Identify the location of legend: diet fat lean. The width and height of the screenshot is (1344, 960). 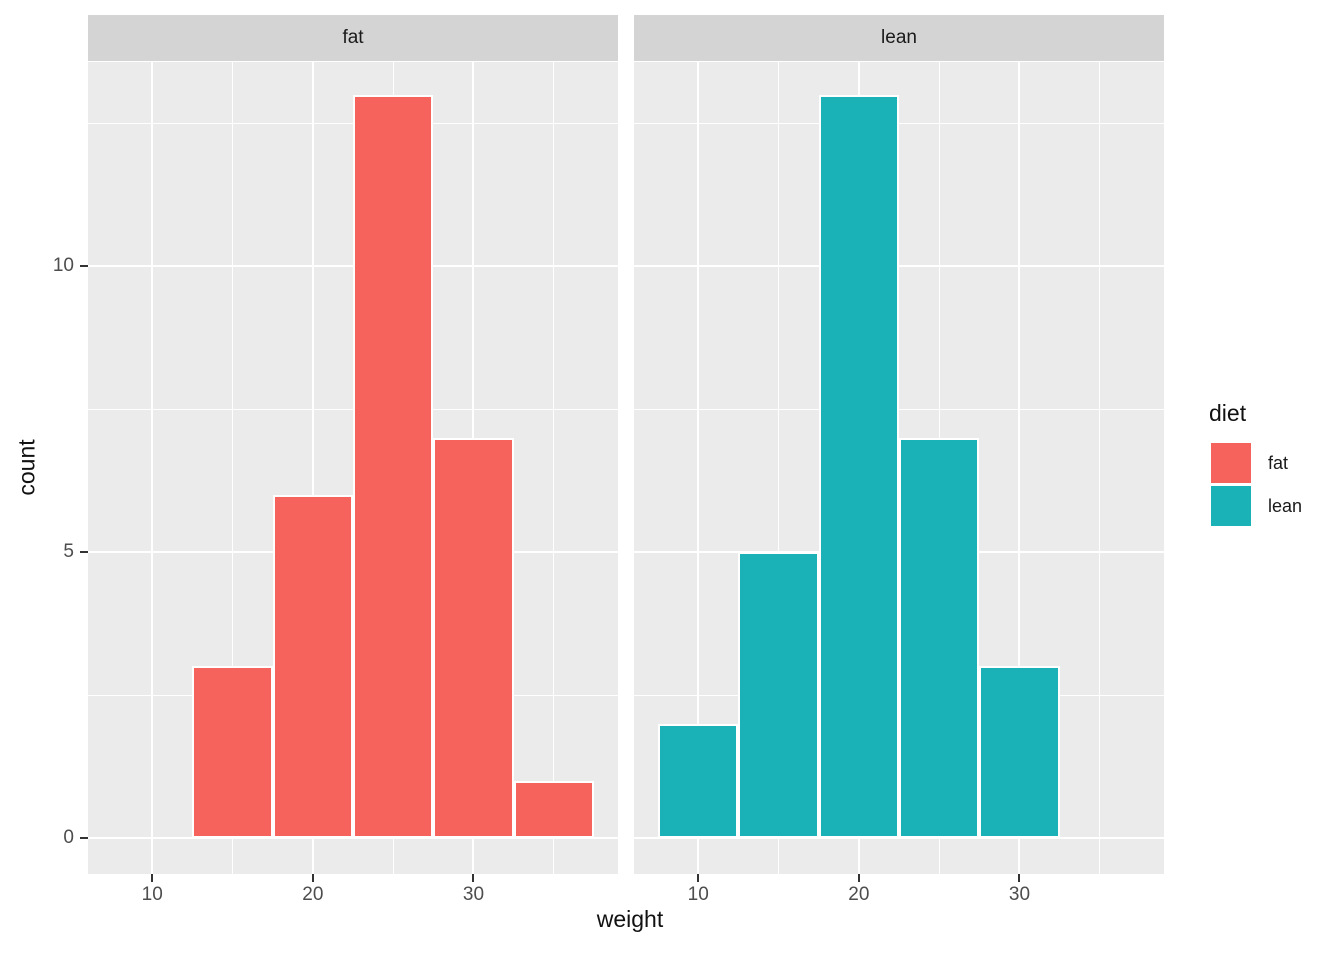
(1254, 464).